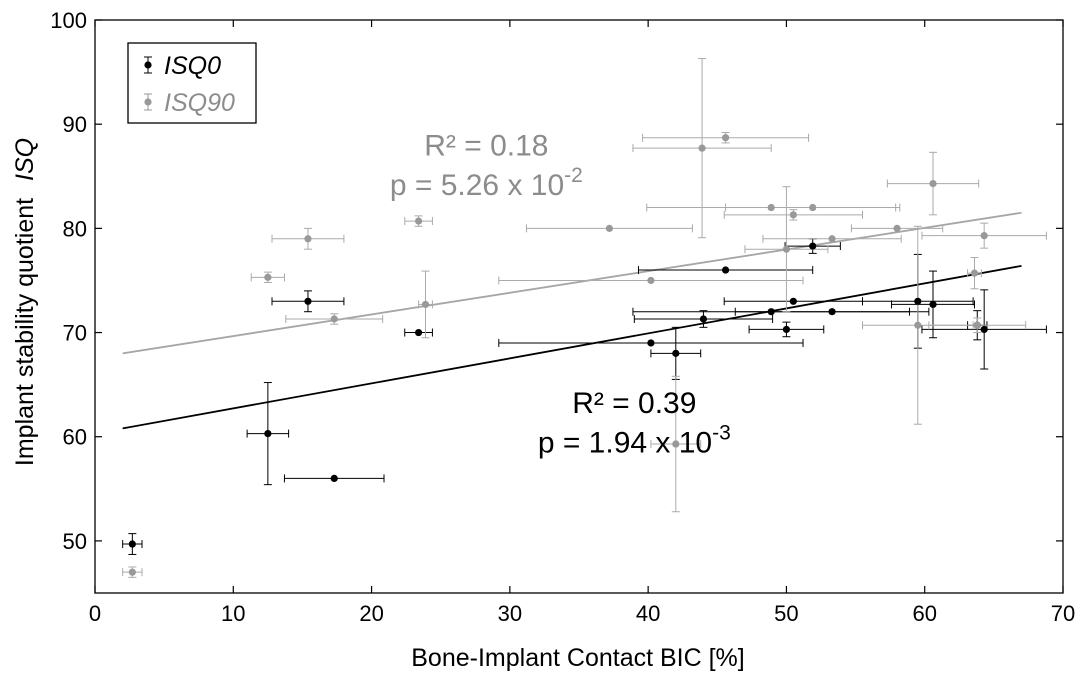 The height and width of the screenshot is (675, 1084). Describe the element at coordinates (192, 66) in the screenshot. I see `legend-label: ISQ0` at that location.